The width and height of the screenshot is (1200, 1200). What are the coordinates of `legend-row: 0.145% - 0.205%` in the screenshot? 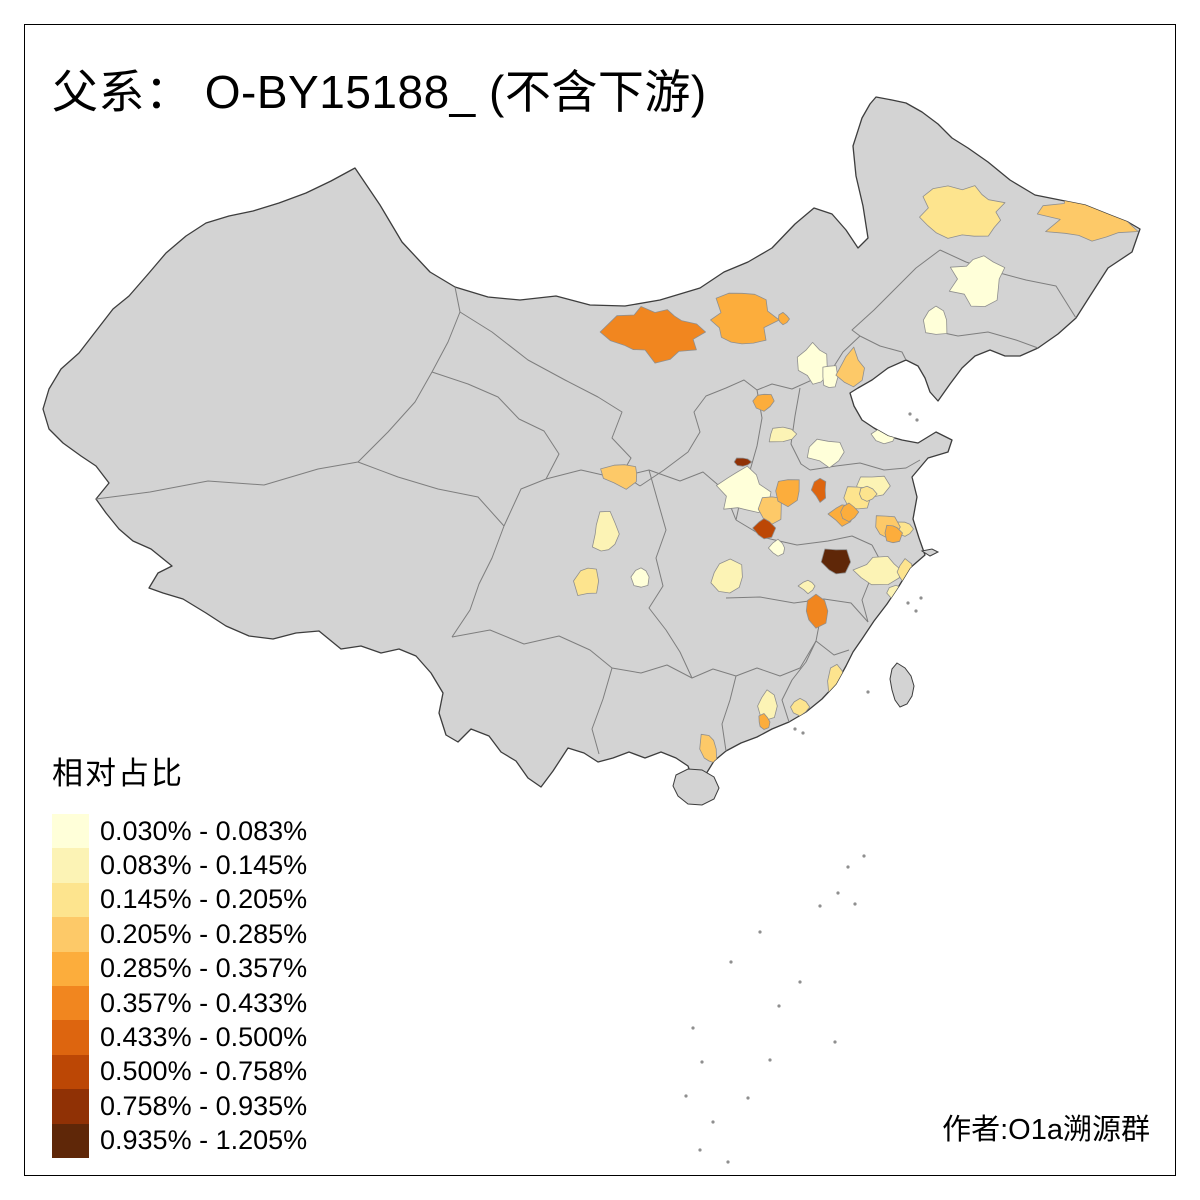 It's located at (180, 900).